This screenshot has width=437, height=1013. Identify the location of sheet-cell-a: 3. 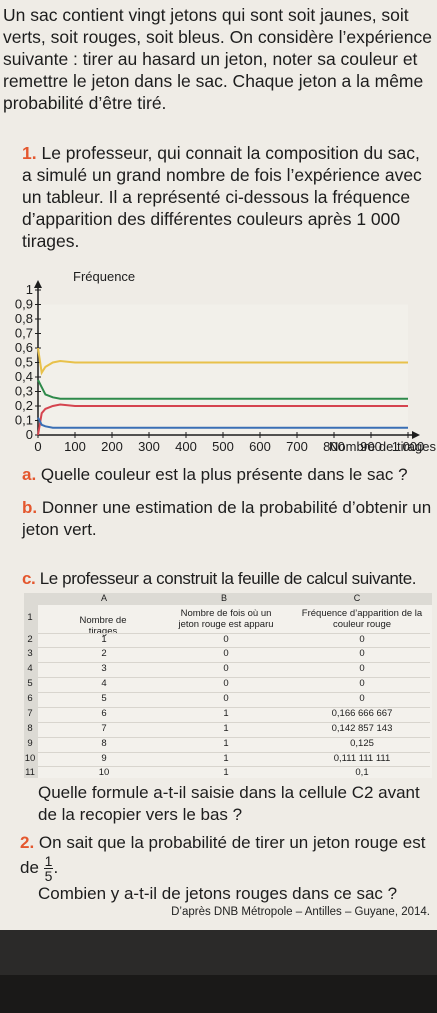
(104, 668).